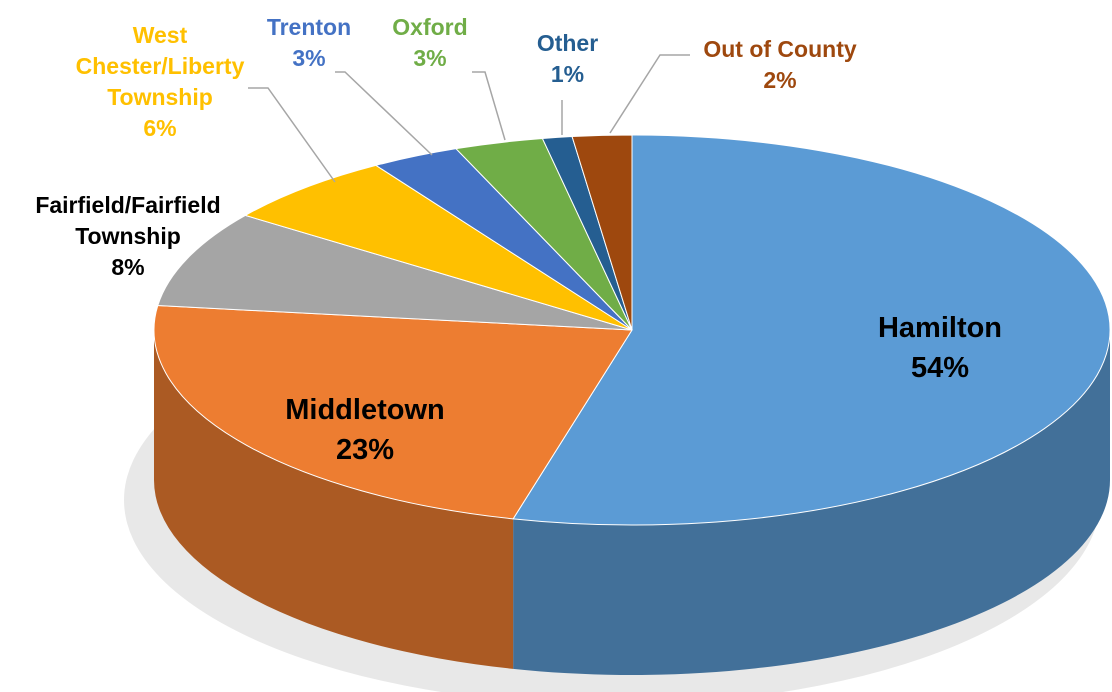  Describe the element at coordinates (309, 27) in the screenshot. I see `category-label: Trenton` at that location.